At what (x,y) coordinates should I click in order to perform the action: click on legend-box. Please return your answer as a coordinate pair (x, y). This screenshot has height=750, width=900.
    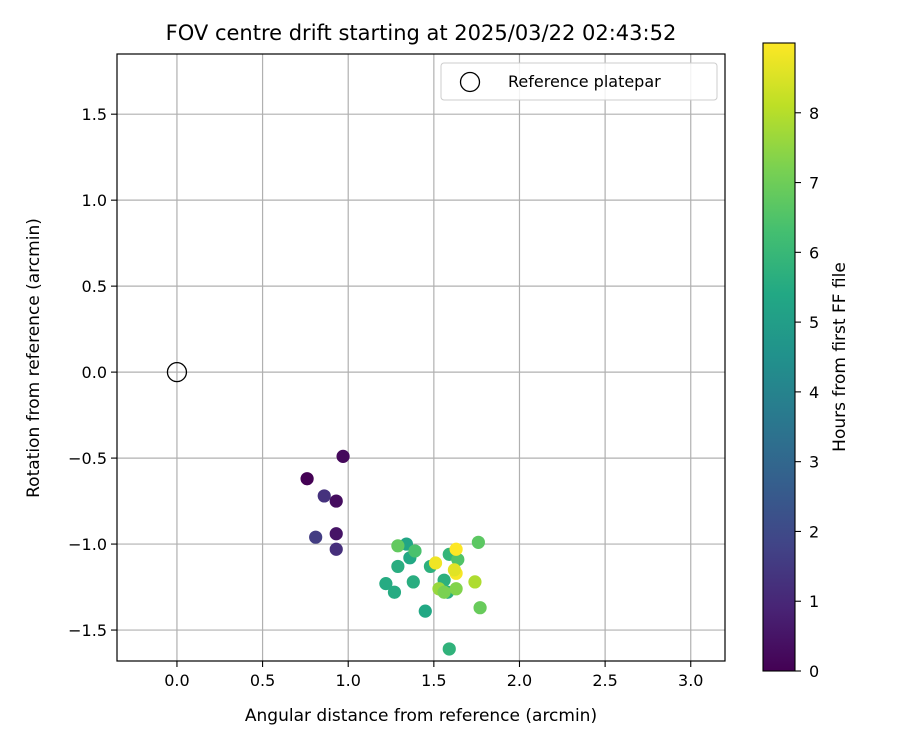
    Looking at the image, I should click on (579, 81).